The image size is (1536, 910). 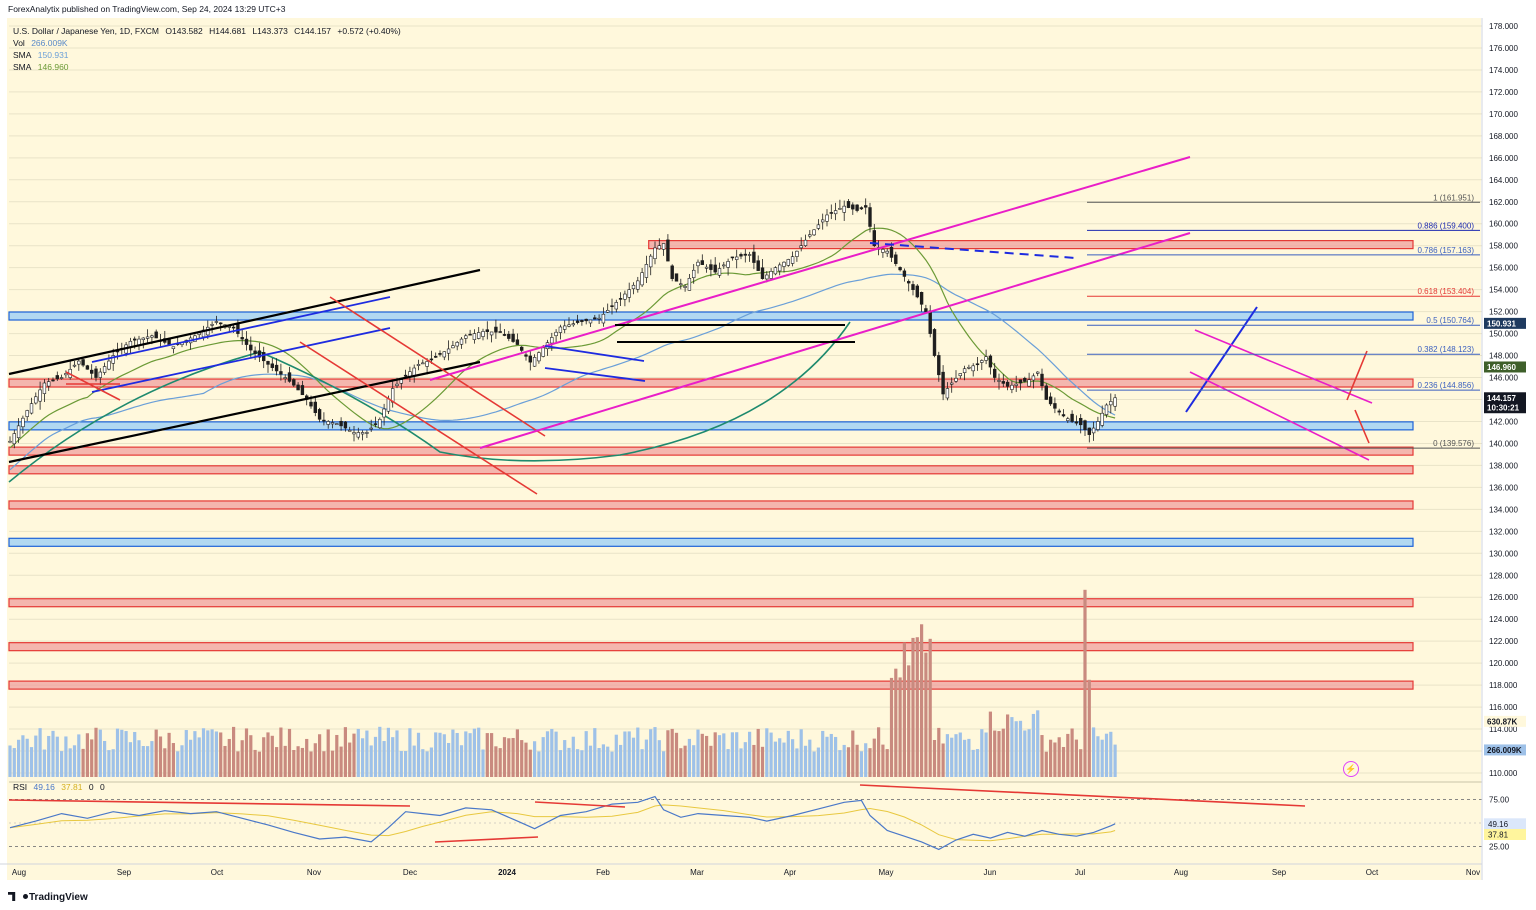 I want to click on alert-bolt-icon: ⚡, so click(x=1351, y=769).